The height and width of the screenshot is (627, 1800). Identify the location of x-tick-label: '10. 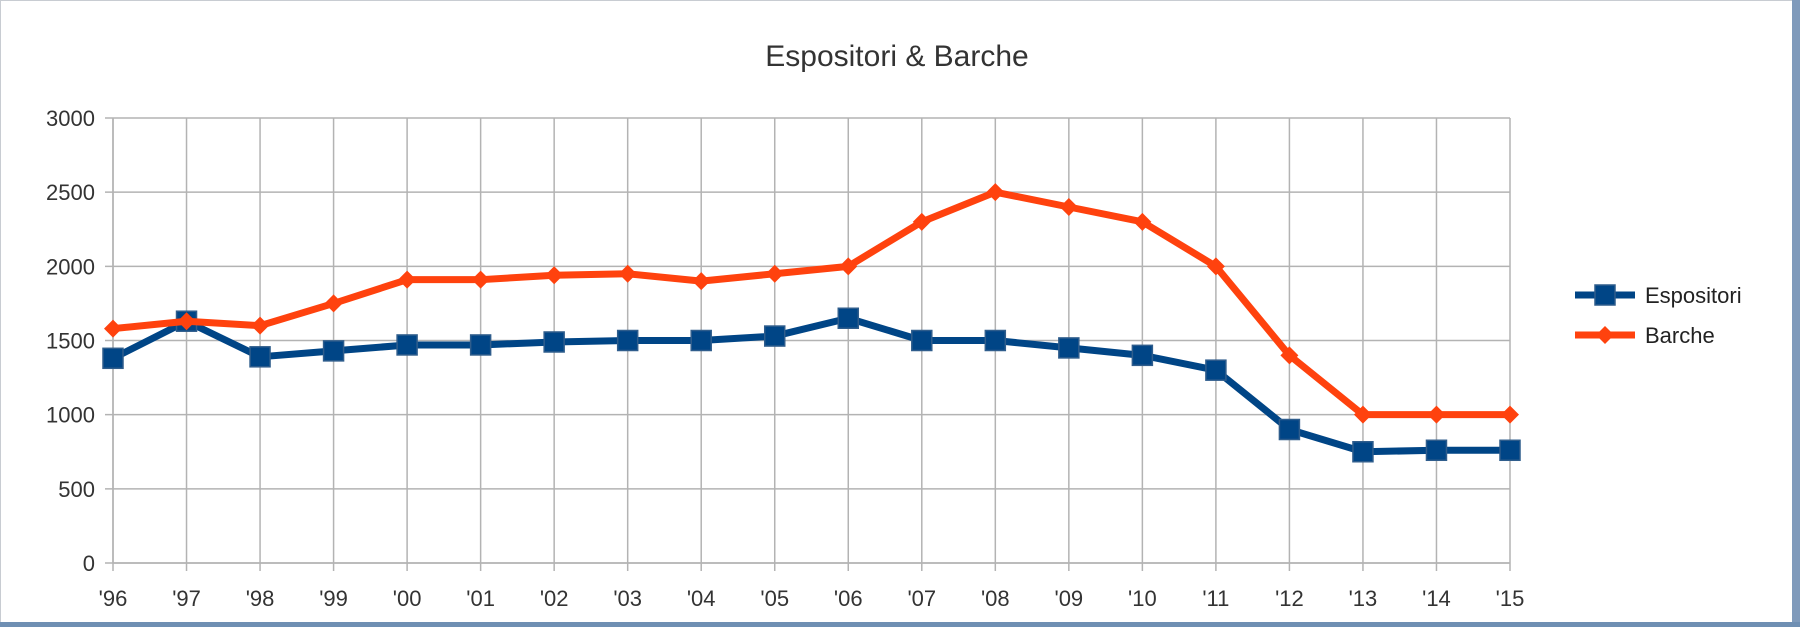
(1142, 598).